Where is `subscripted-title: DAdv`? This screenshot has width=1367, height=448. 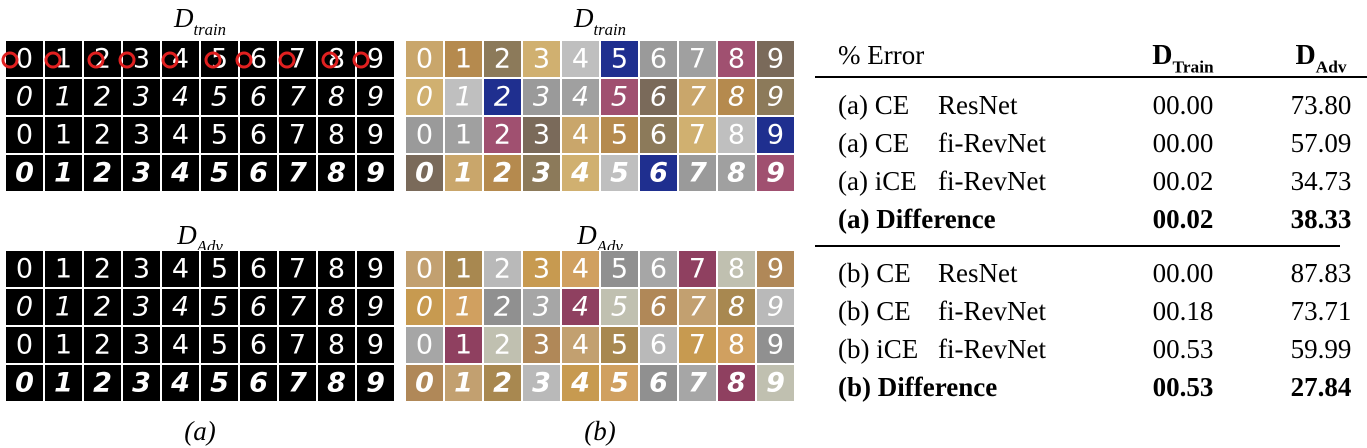 subscripted-title: DAdv is located at coordinates (1320, 58).